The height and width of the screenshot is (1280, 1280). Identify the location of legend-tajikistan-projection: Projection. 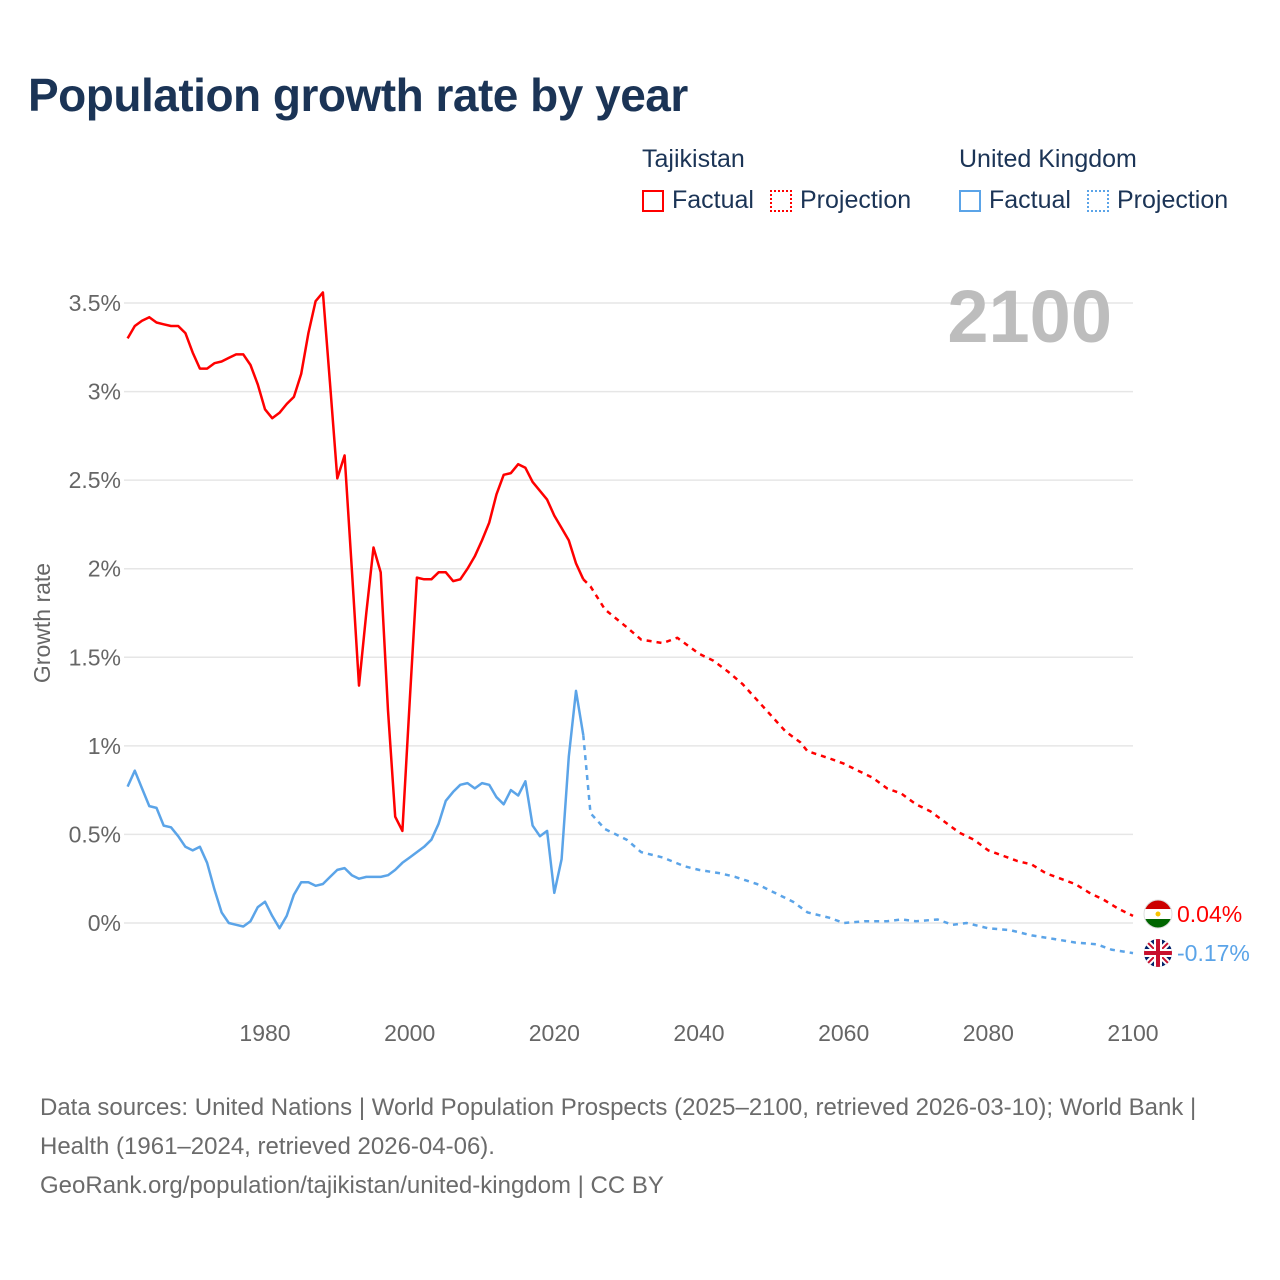
(840, 200).